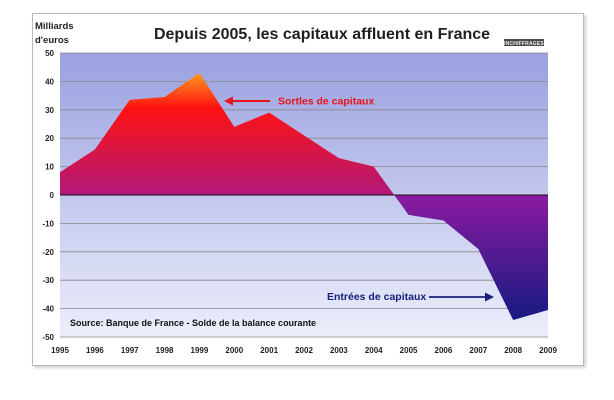 The height and width of the screenshot is (400, 614). I want to click on x-tick-label: 1995, so click(60, 350).